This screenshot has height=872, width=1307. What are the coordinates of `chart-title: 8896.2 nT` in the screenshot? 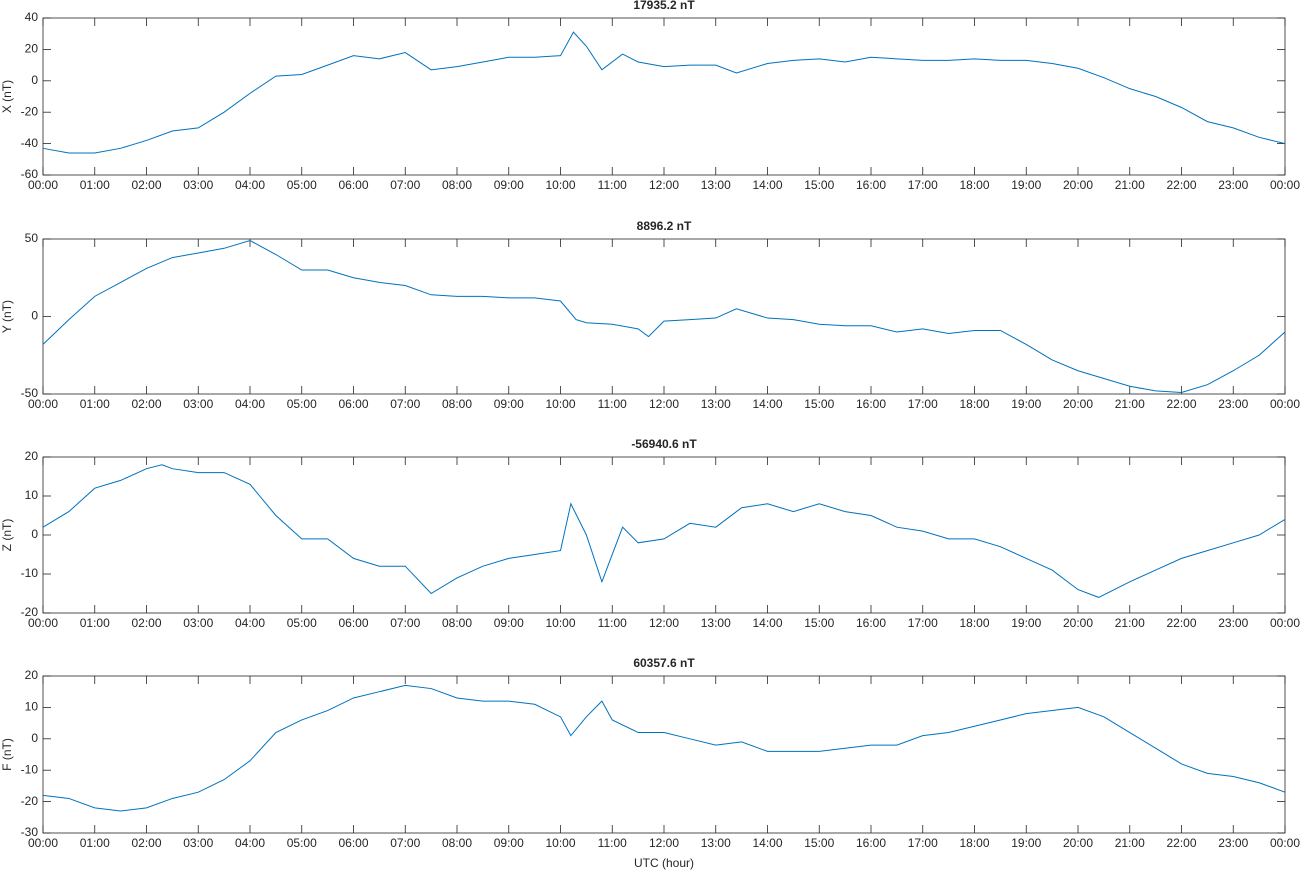 It's located at (664, 226).